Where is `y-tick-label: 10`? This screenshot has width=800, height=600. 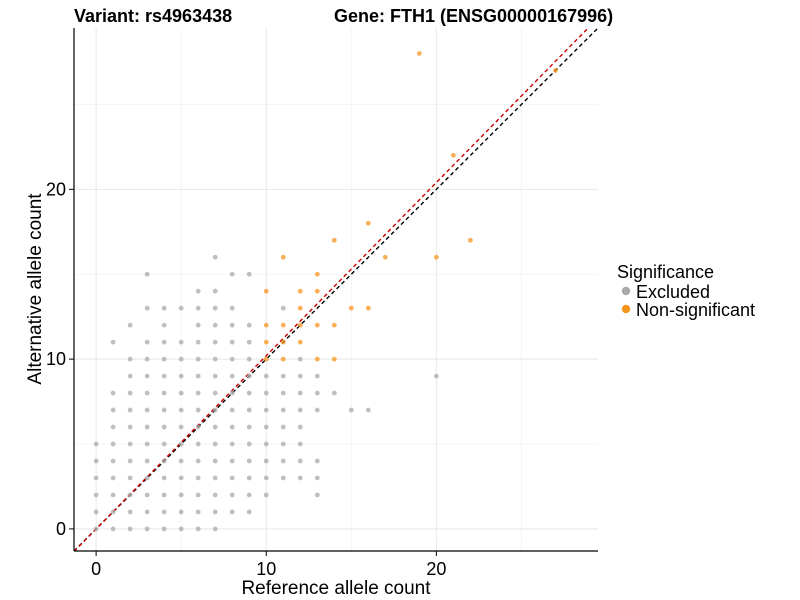 y-tick-label: 10 is located at coordinates (56, 359).